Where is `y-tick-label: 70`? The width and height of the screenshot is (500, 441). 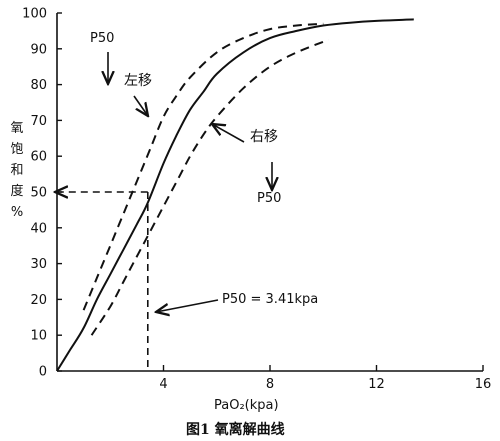
y-tick-label: 70 is located at coordinates (38, 121).